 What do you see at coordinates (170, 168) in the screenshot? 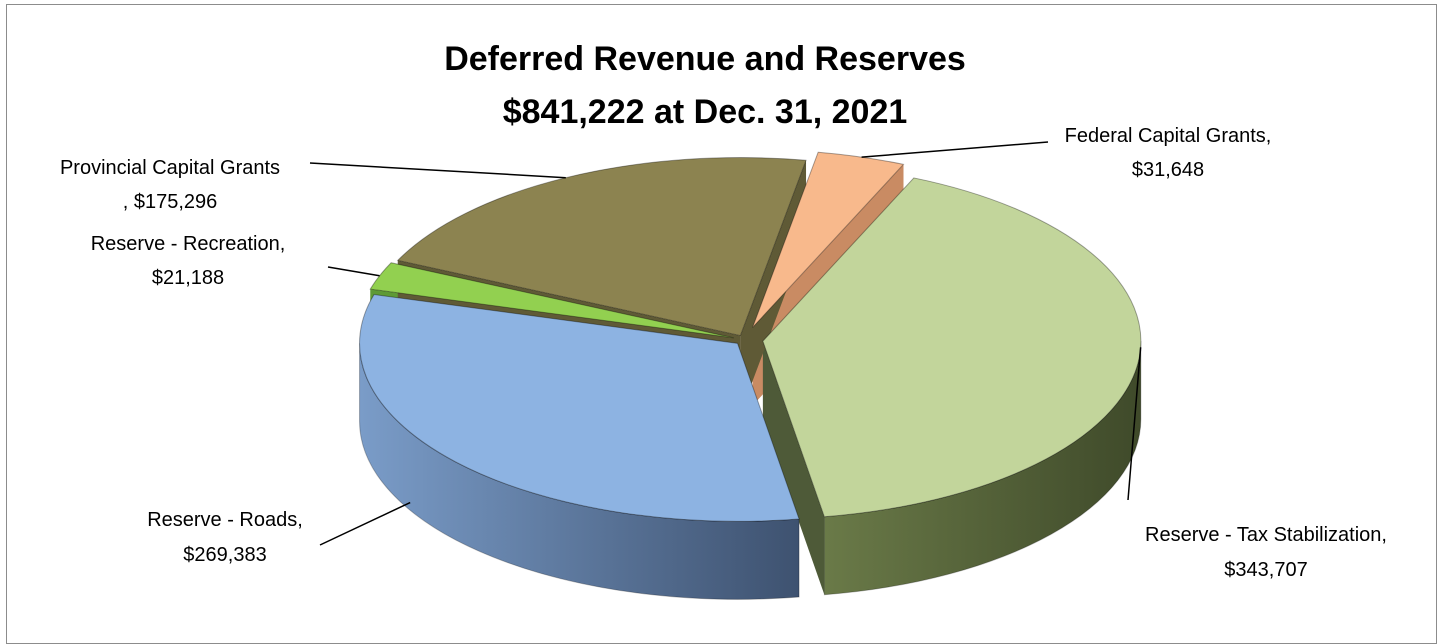
I see `slice-label-provincial-line-1: Provincial Capital Grants` at bounding box center [170, 168].